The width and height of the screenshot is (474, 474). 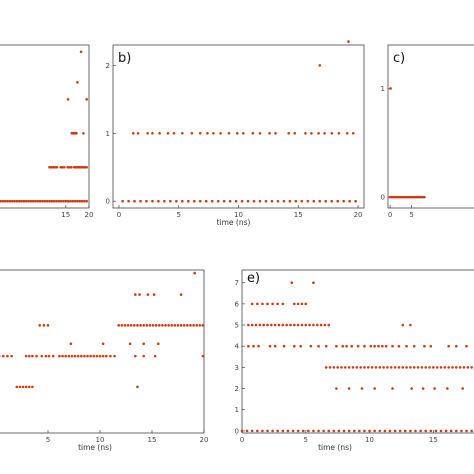 I want to click on y-tick-label: 4, so click(x=237, y=347).